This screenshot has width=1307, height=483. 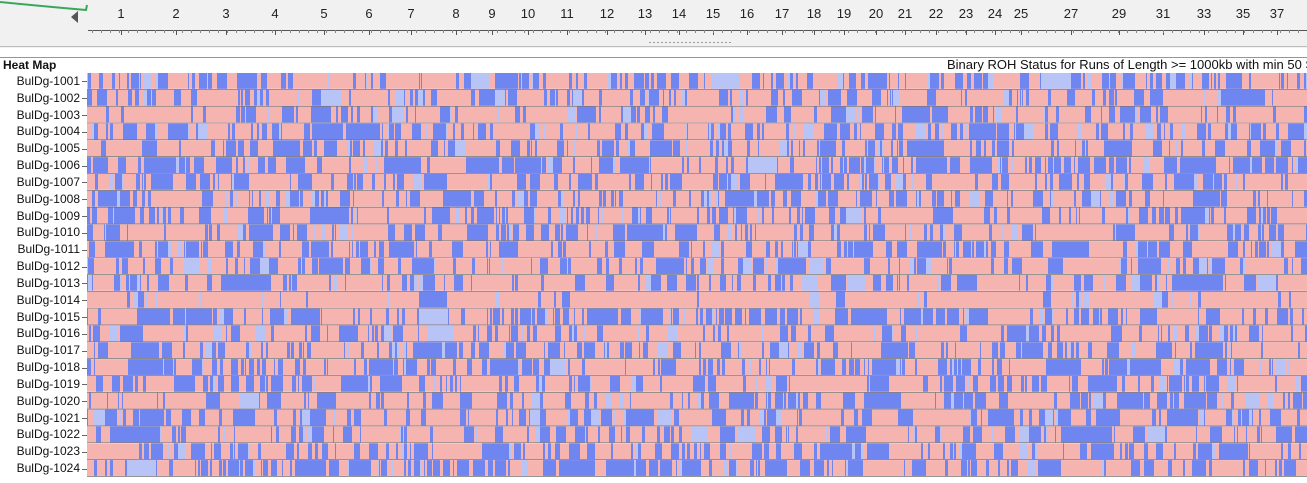 What do you see at coordinates (74, 17) in the screenshot?
I see `scroll-left-arrow-icon` at bounding box center [74, 17].